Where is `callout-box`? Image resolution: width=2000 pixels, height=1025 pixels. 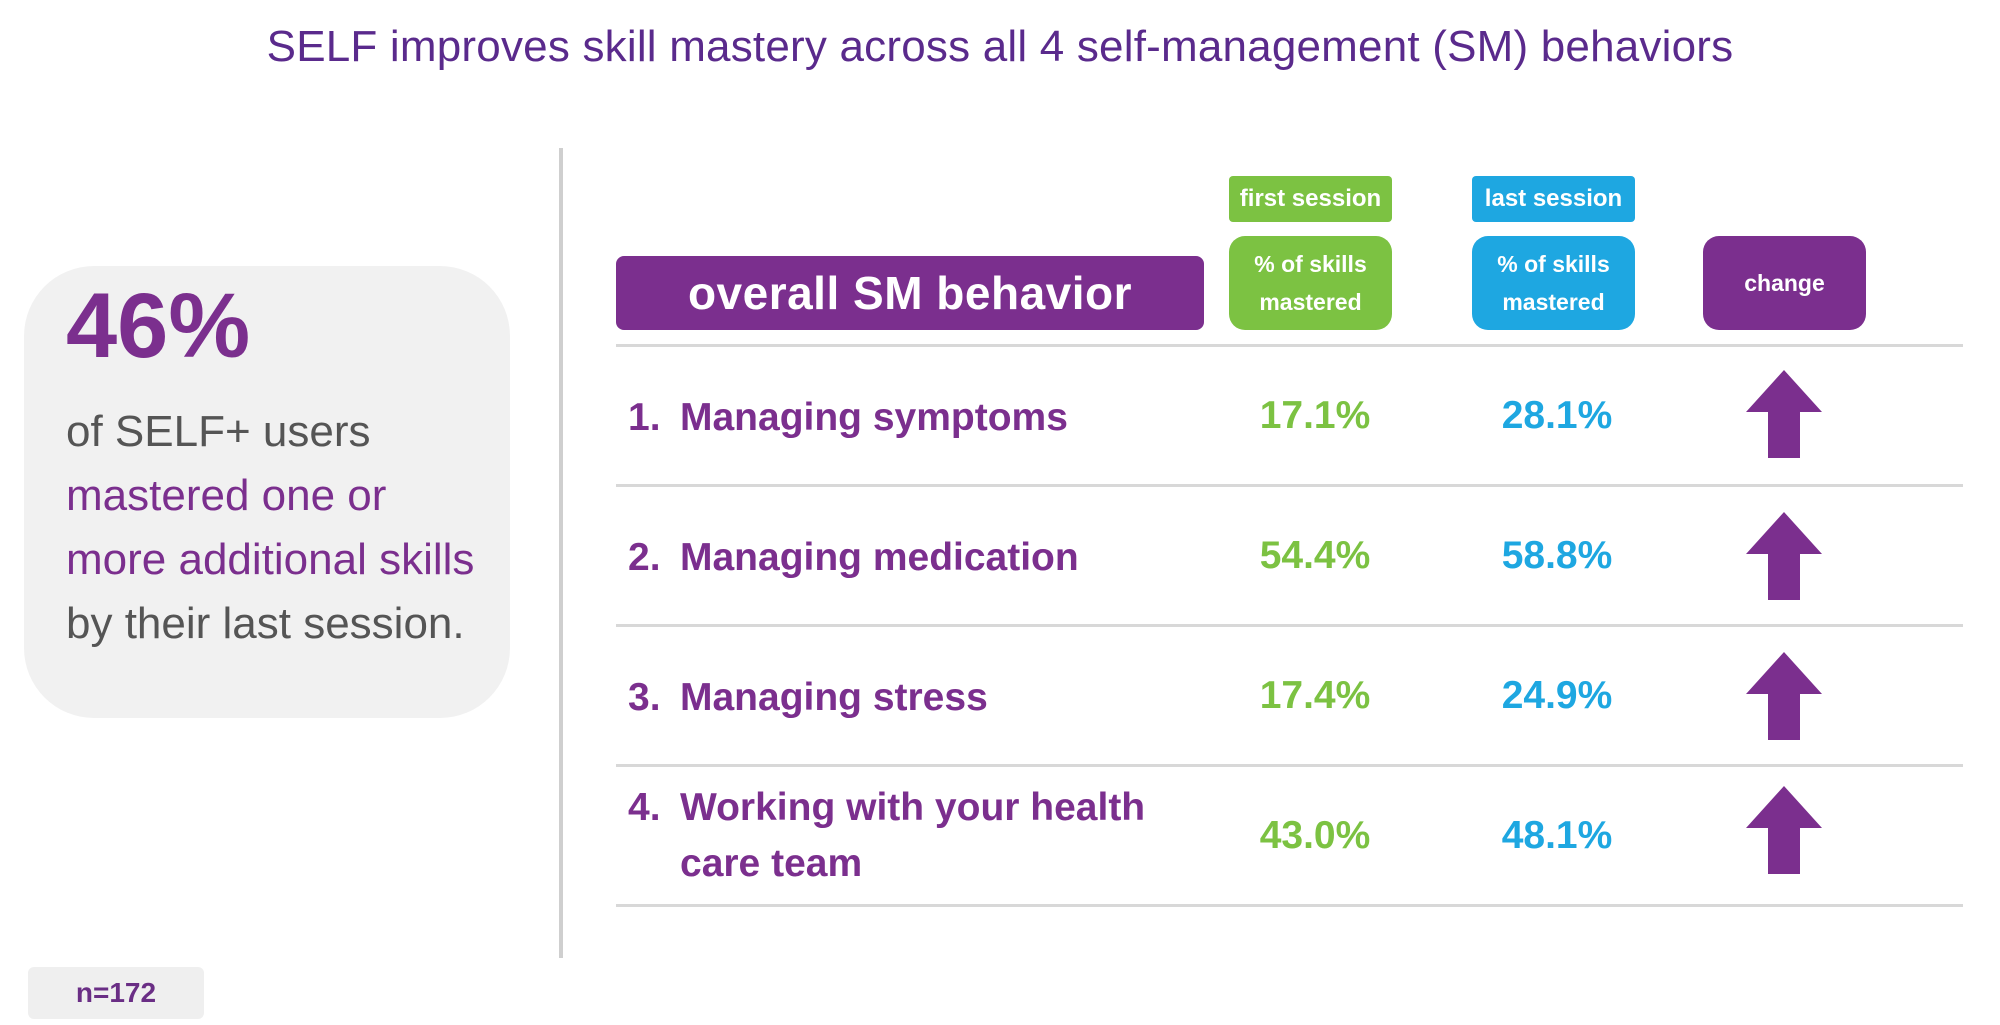 callout-box is located at coordinates (267, 492).